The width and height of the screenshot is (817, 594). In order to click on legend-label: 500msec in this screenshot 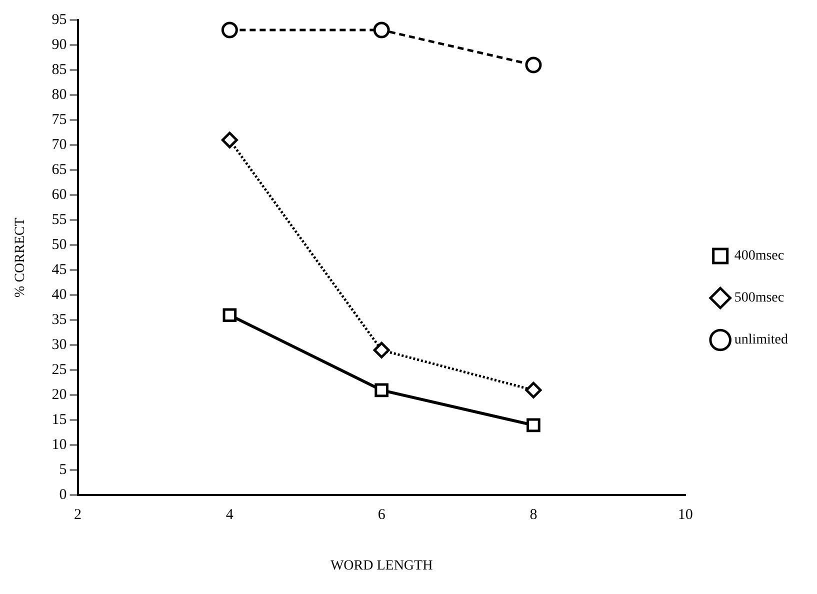, I will do `click(759, 298)`.